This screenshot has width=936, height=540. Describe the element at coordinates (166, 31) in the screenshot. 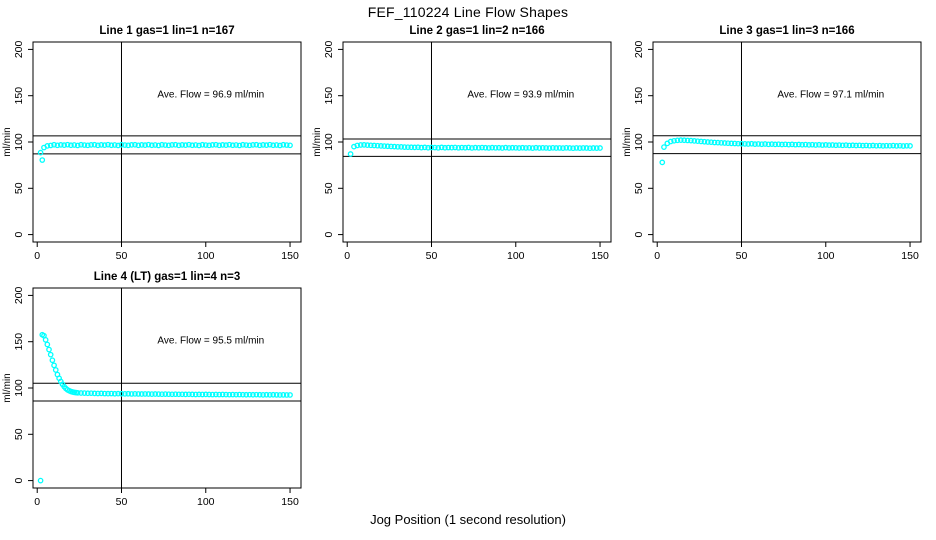

I see `panel-title: Line 1 gas=1 lin=1 n=167` at that location.